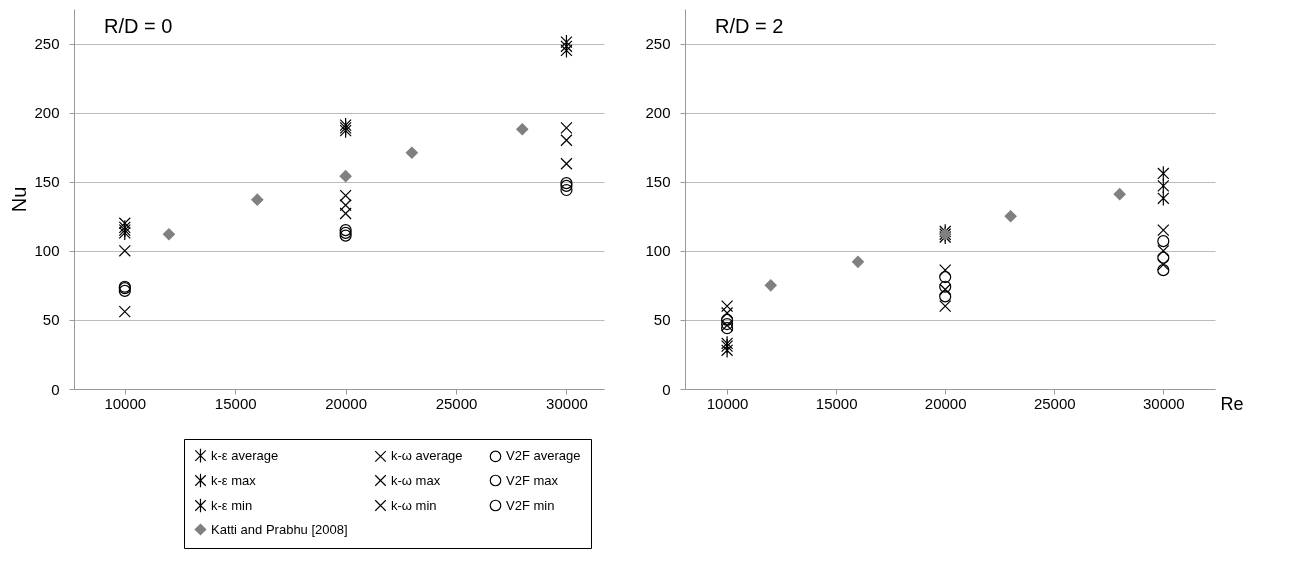  Describe the element at coordinates (530, 505) in the screenshot. I see `legend-label: V2F min` at that location.